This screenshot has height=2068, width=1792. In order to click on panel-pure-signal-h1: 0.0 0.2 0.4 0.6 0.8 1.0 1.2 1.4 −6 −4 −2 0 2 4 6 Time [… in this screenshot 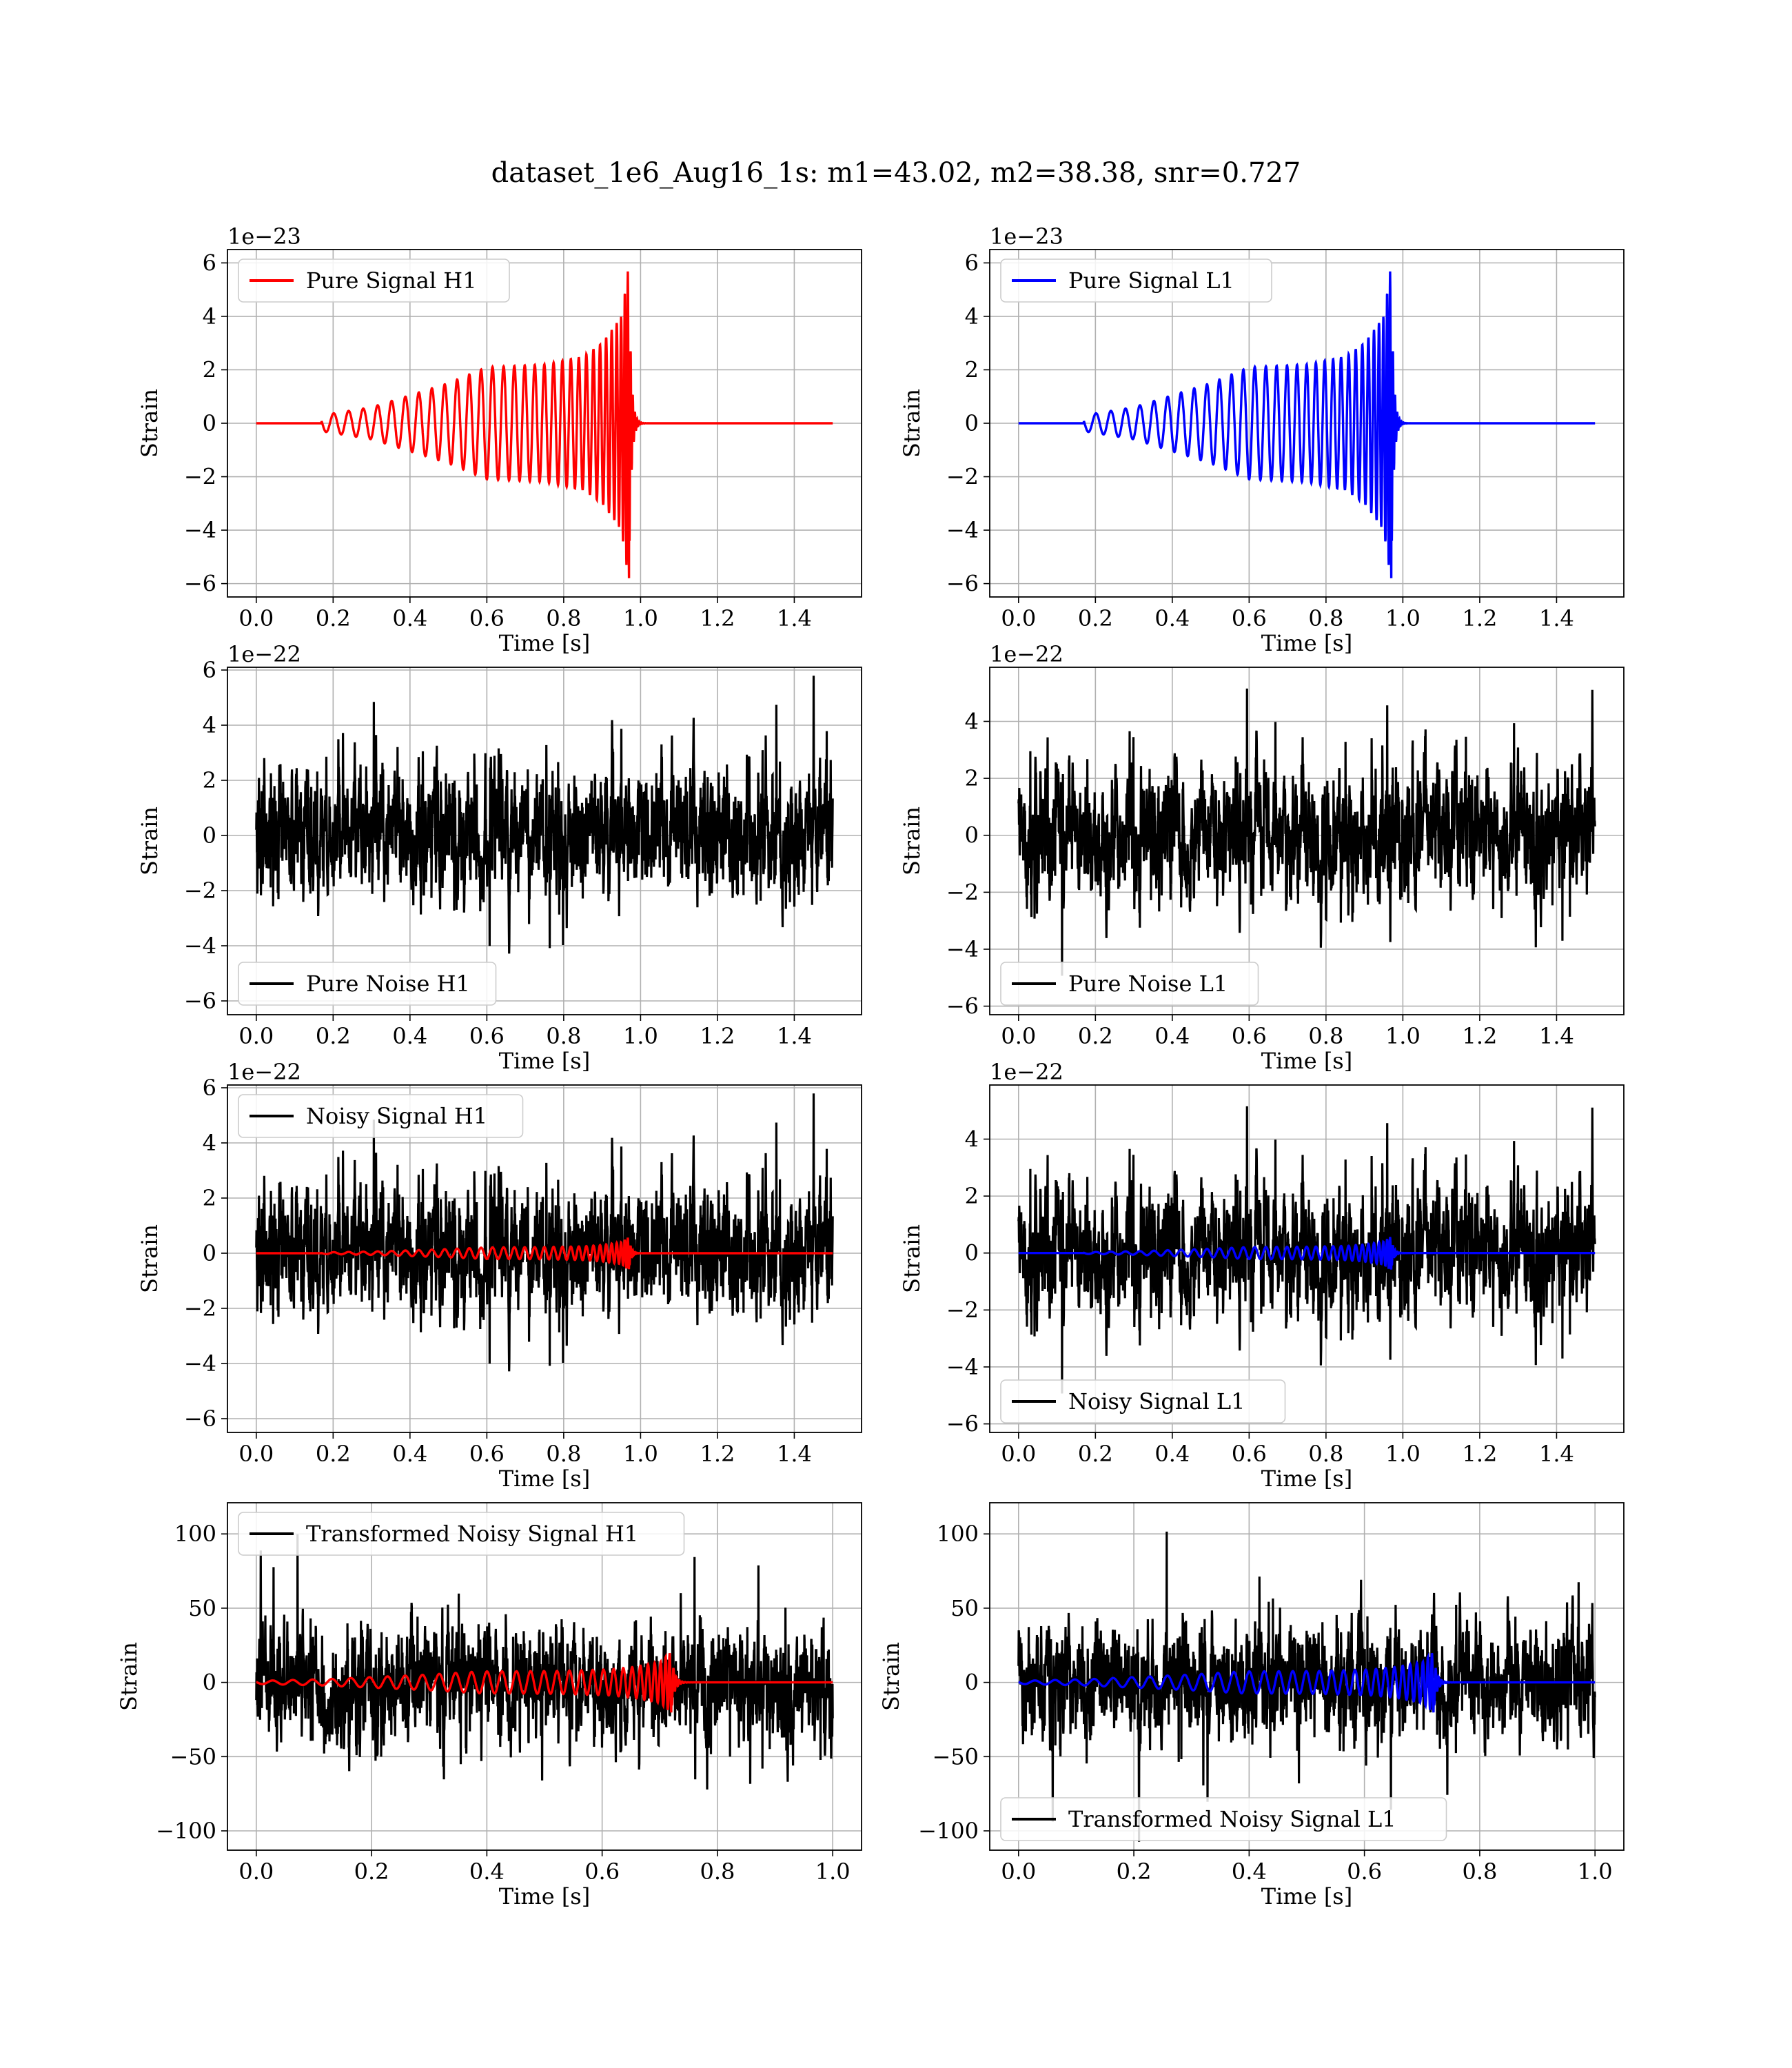, I will do `click(499, 440)`.